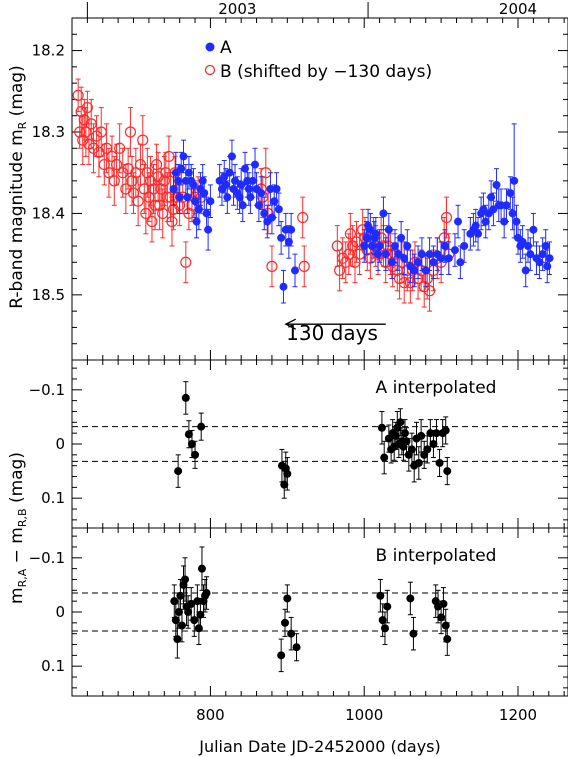 This screenshot has height=757, width=568. I want to click on middle-panel-reference-lines, so click(320, 444).